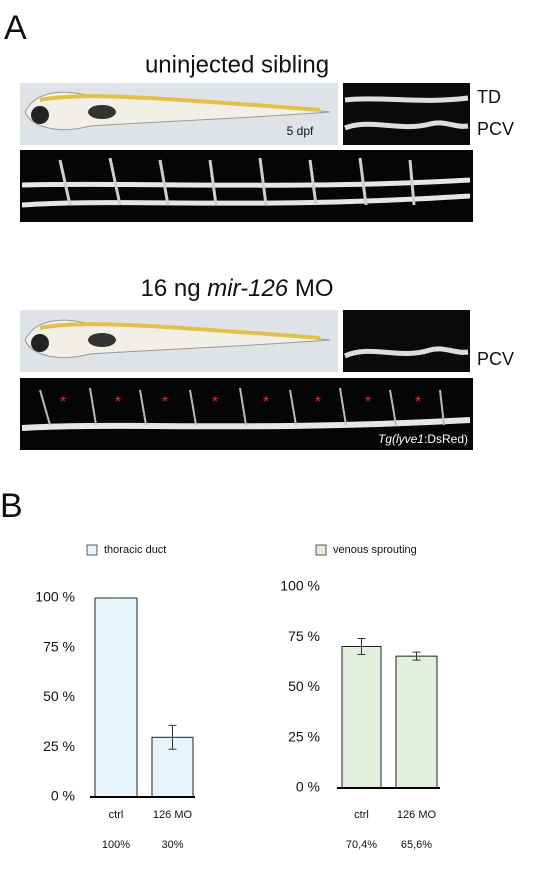 Image resolution: width=538 pixels, height=875 pixels. I want to click on title-part: MO, so click(314, 288).